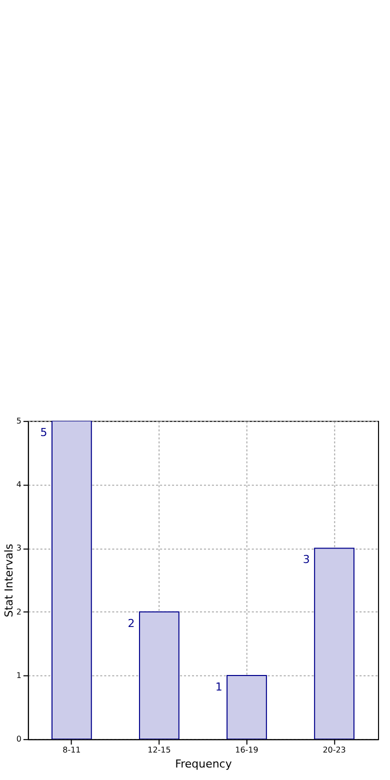  Describe the element at coordinates (218, 687) in the screenshot. I see `data-label: 1` at that location.